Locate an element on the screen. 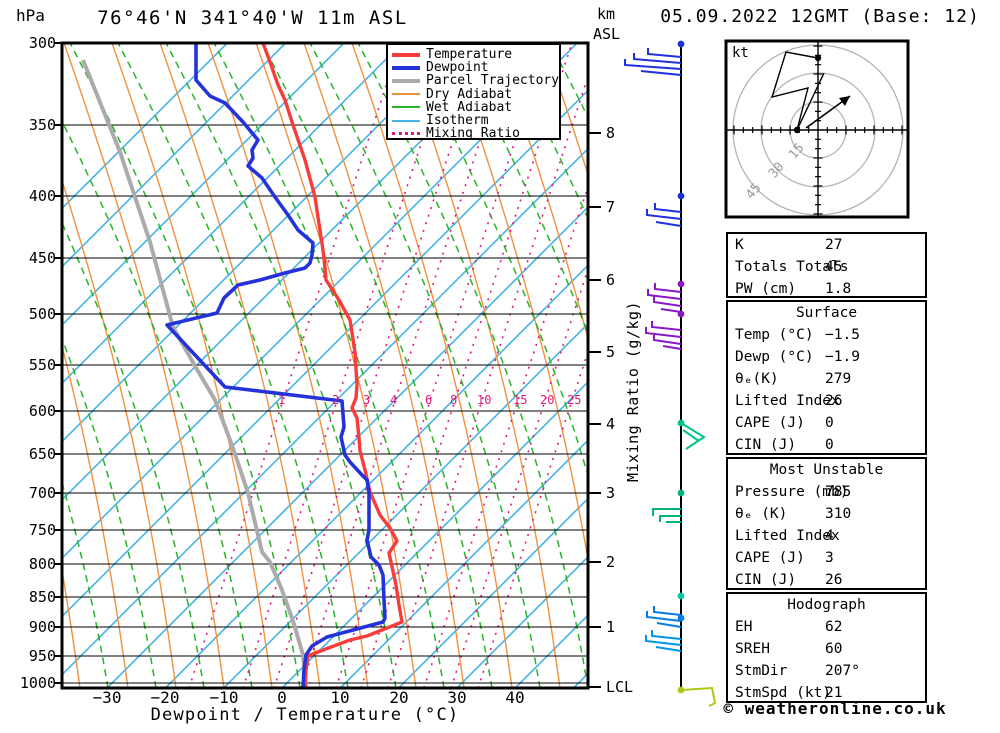 The image size is (1000, 733). mixing-ratio-value-label: 1 is located at coordinates (282, 400).